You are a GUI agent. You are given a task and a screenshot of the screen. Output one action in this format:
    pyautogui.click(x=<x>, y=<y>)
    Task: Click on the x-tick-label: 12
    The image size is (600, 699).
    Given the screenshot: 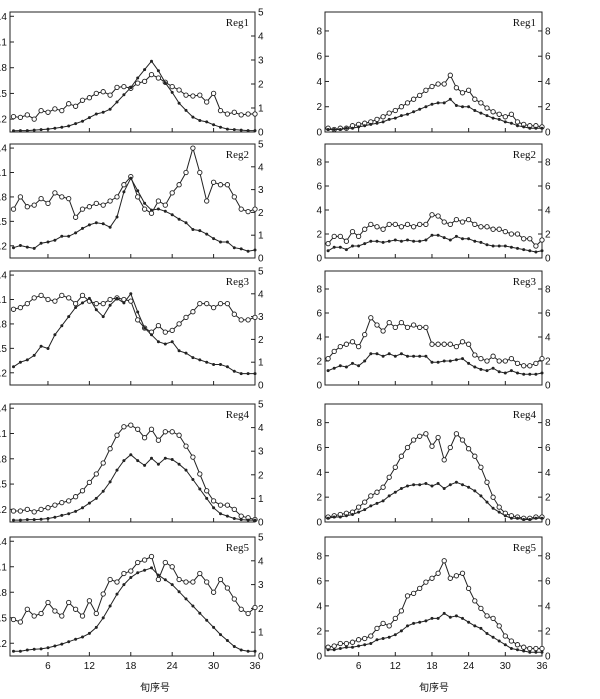 What is the action you would take?
    pyautogui.click(x=396, y=666)
    